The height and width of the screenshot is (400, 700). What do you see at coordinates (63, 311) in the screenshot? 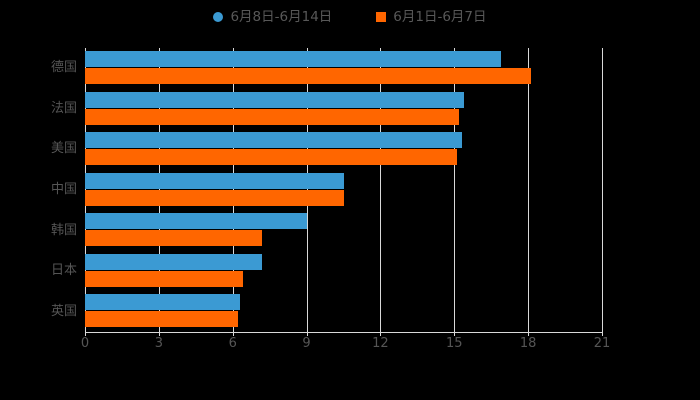
I see `y-axis-category-label: 英国` at bounding box center [63, 311].